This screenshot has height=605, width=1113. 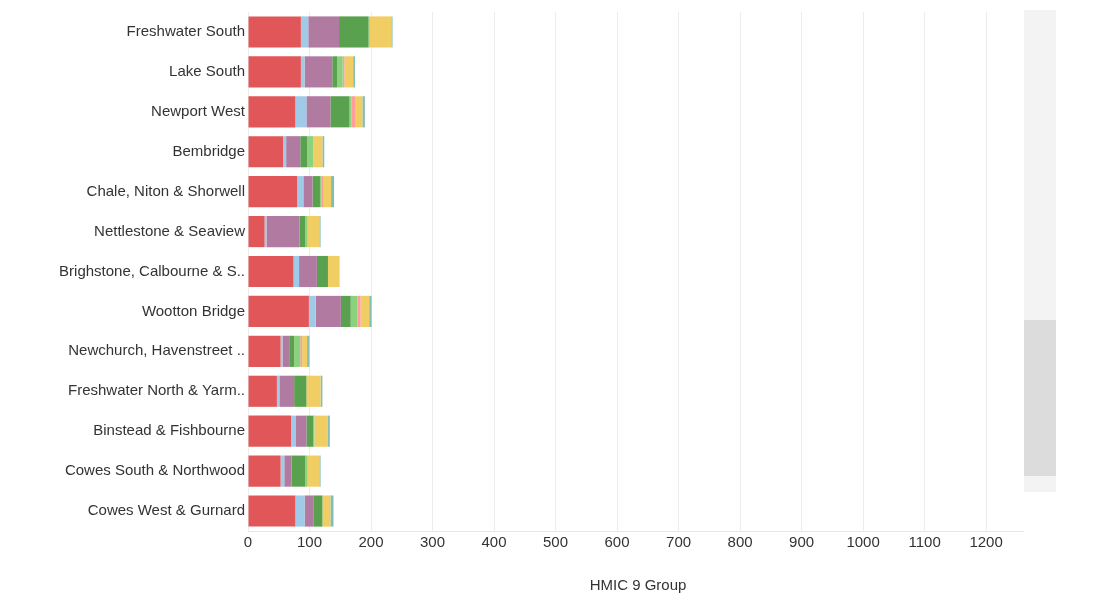 What do you see at coordinates (156, 390) in the screenshot?
I see `y-tick-label: Freshwater North & Yarm..` at bounding box center [156, 390].